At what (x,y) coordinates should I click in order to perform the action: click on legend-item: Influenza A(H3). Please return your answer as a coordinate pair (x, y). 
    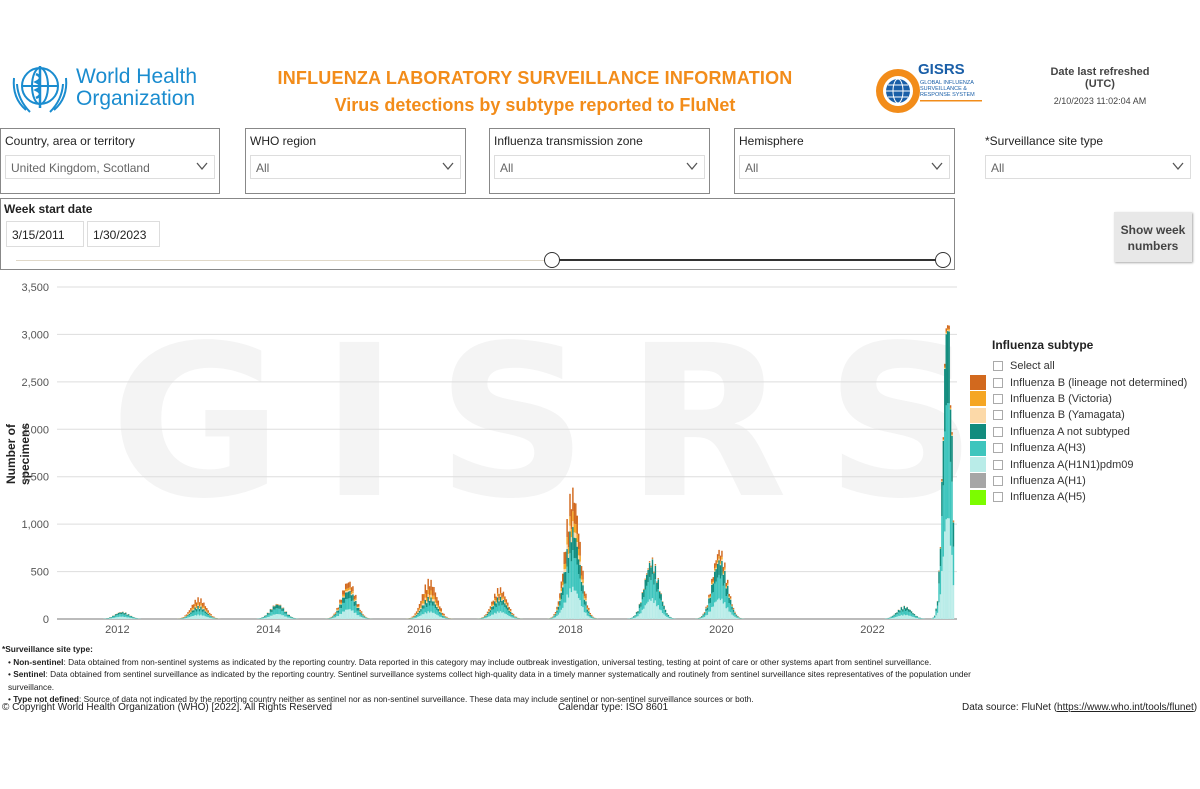
    Looking at the image, I should click on (1082, 448).